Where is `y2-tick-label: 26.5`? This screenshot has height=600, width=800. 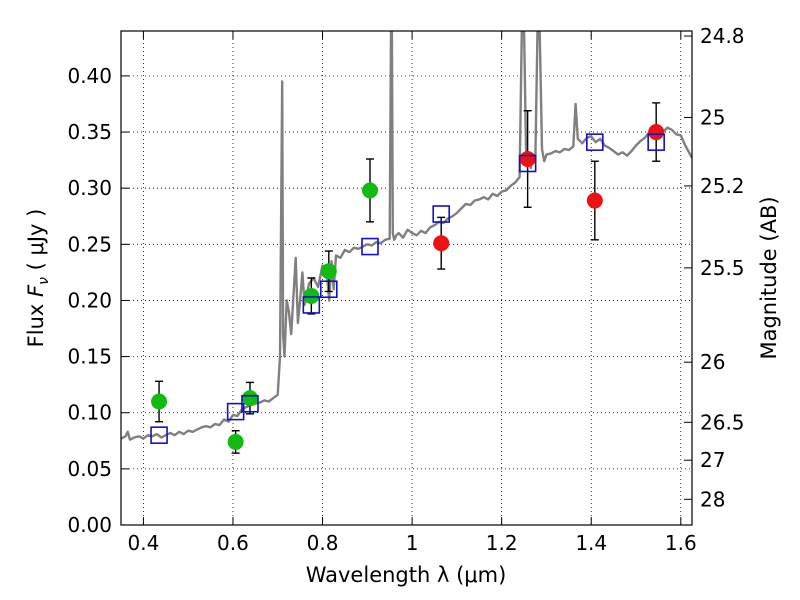
y2-tick-label: 26.5 is located at coordinates (722, 422).